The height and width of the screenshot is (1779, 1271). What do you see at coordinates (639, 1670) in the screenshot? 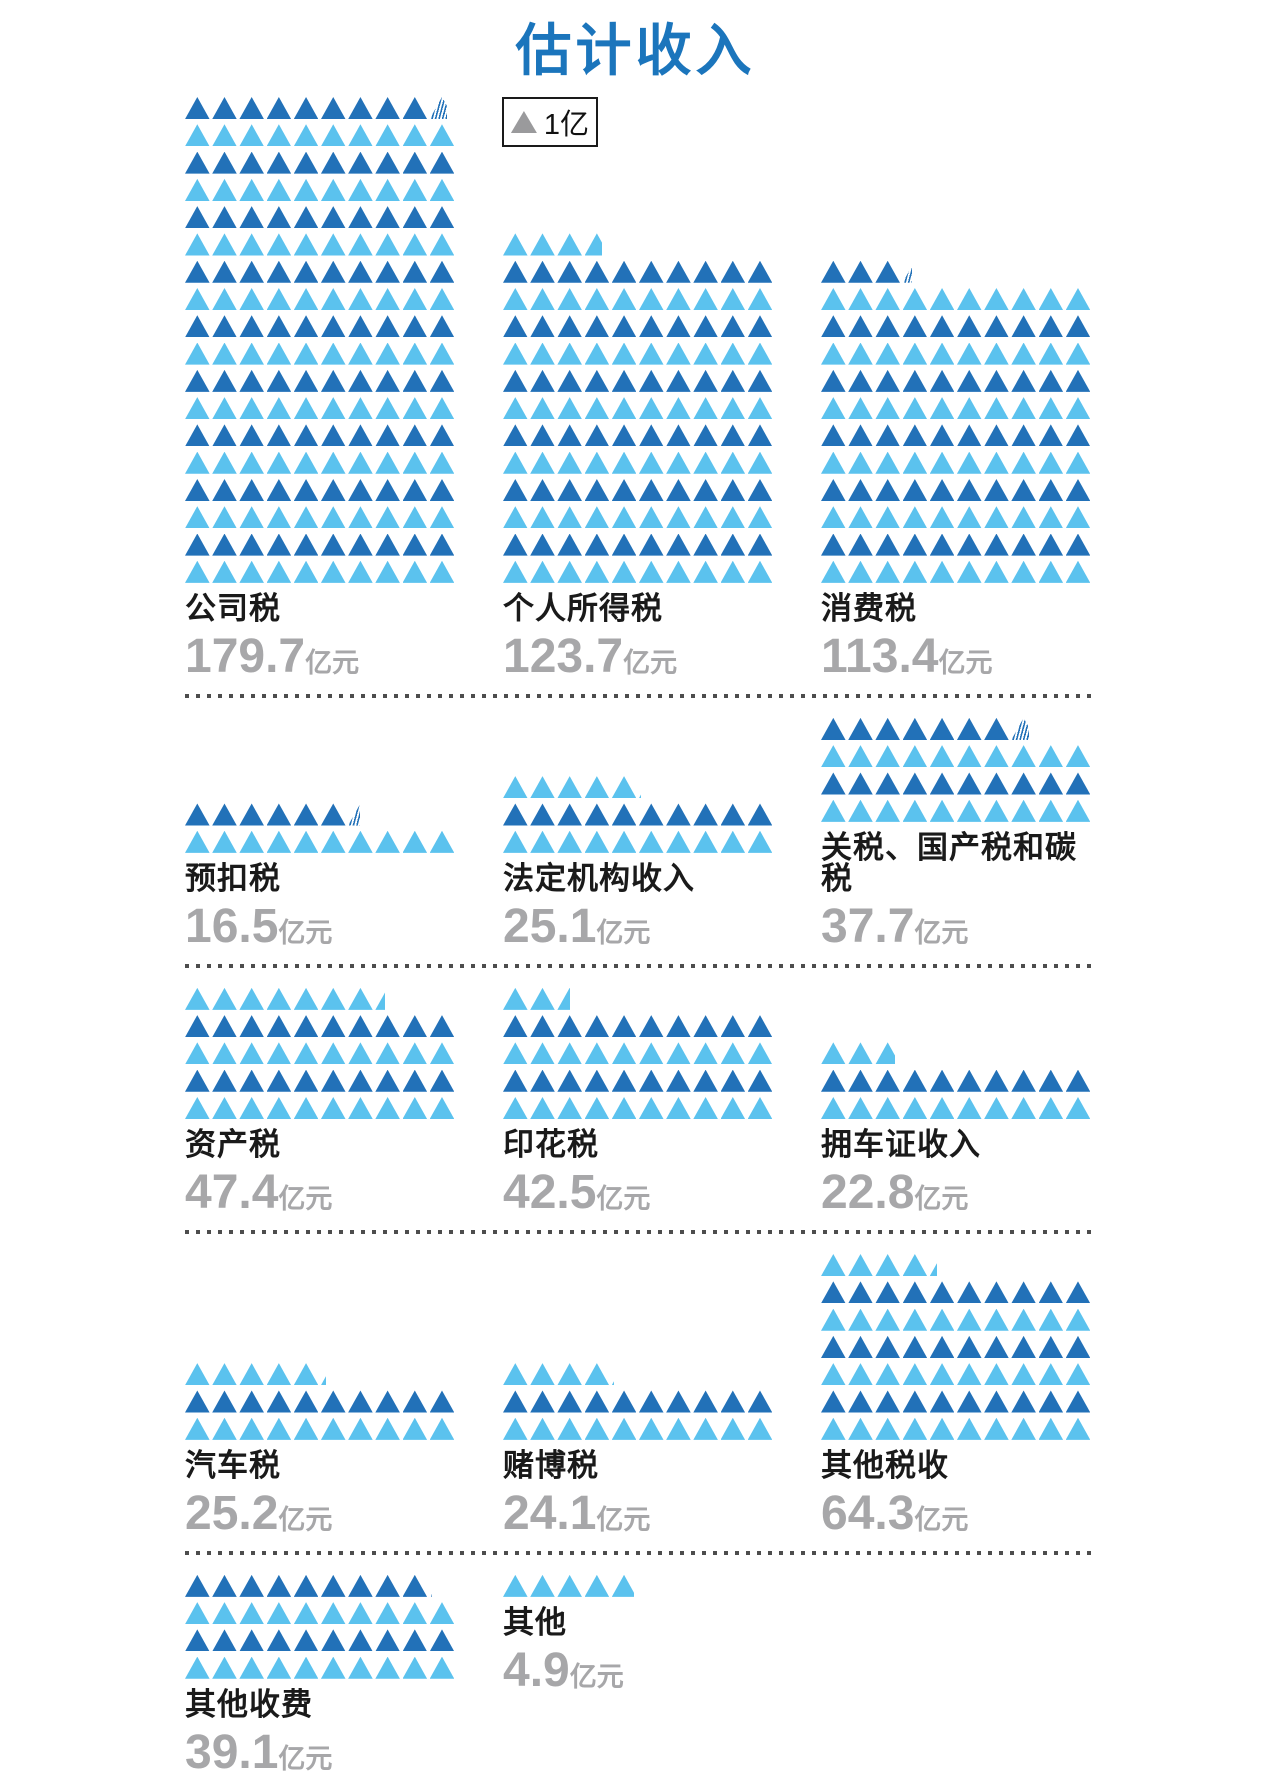
I see `block-value: 4.9亿元` at bounding box center [639, 1670].